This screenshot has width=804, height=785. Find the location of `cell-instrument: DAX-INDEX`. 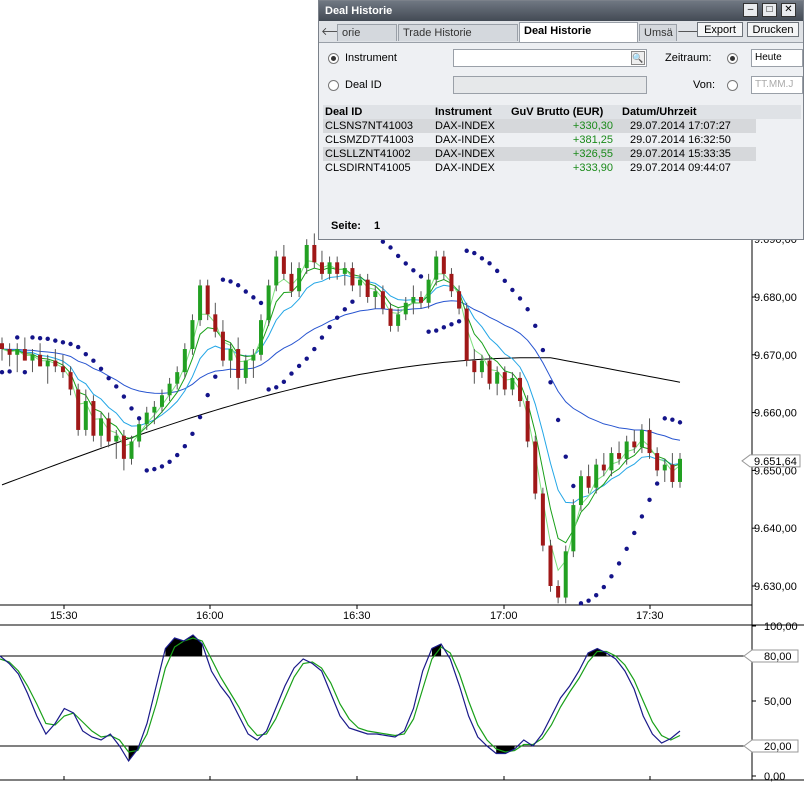

cell-instrument: DAX-INDEX is located at coordinates (465, 168).